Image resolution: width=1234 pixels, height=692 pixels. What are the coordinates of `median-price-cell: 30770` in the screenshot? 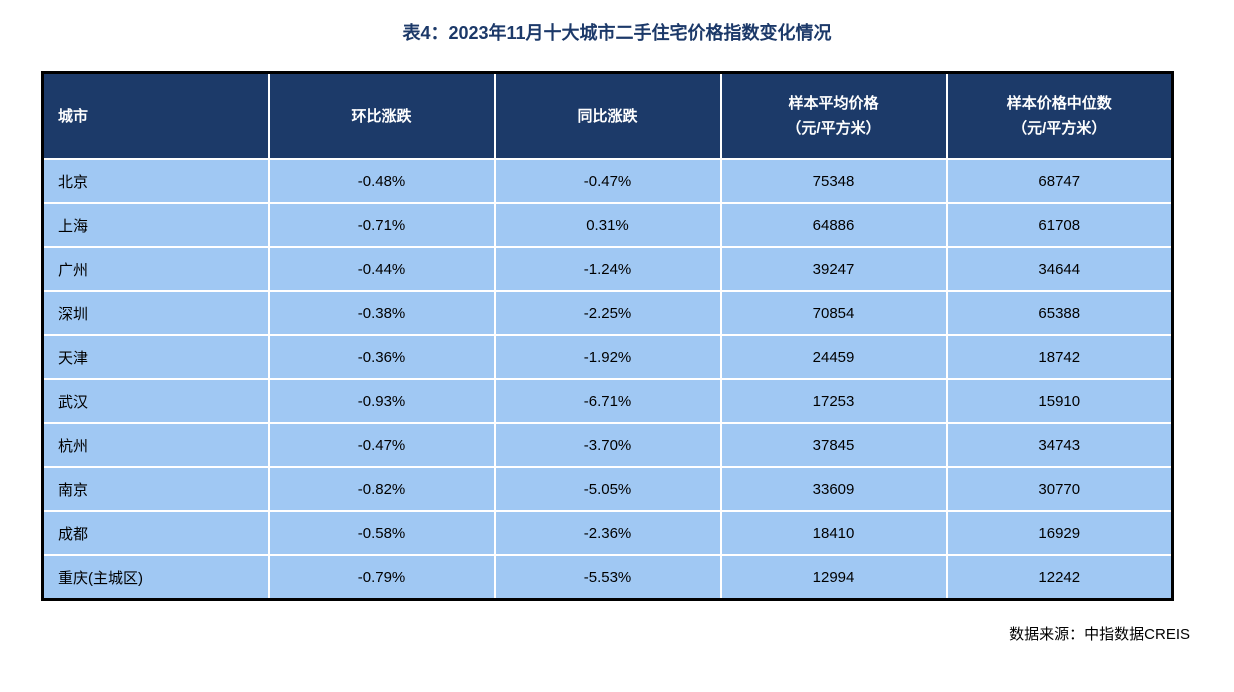 It's located at (1059, 489).